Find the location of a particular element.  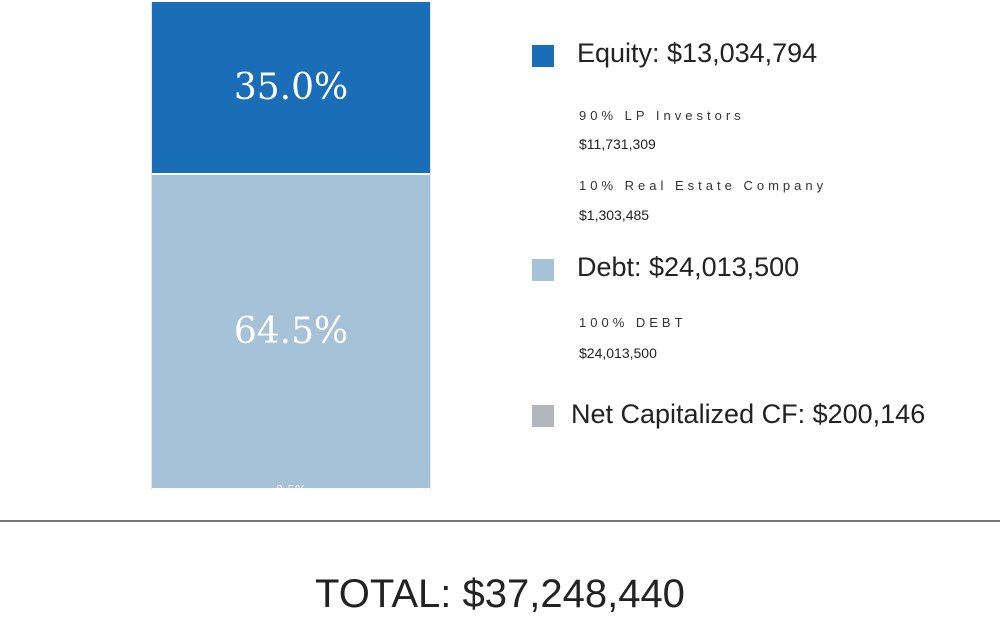

bar-label-net-cf: 0.5% is located at coordinates (291, 490).